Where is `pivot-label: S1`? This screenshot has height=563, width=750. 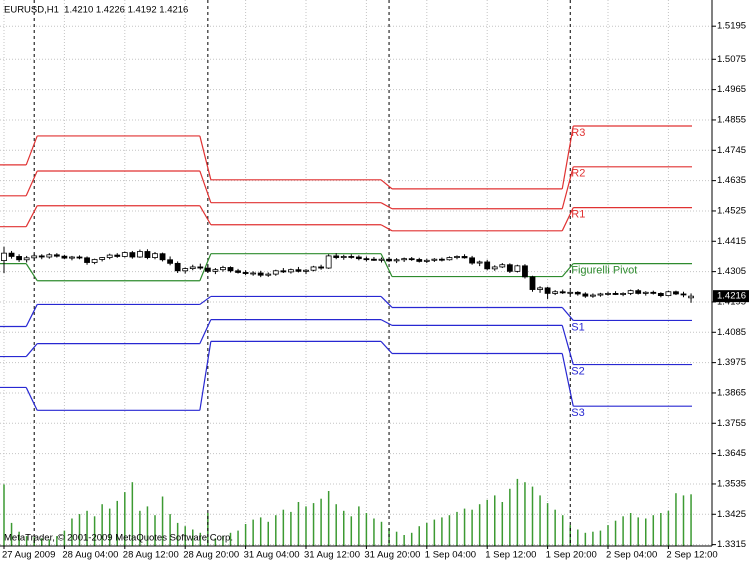 pivot-label: S1 is located at coordinates (577, 327).